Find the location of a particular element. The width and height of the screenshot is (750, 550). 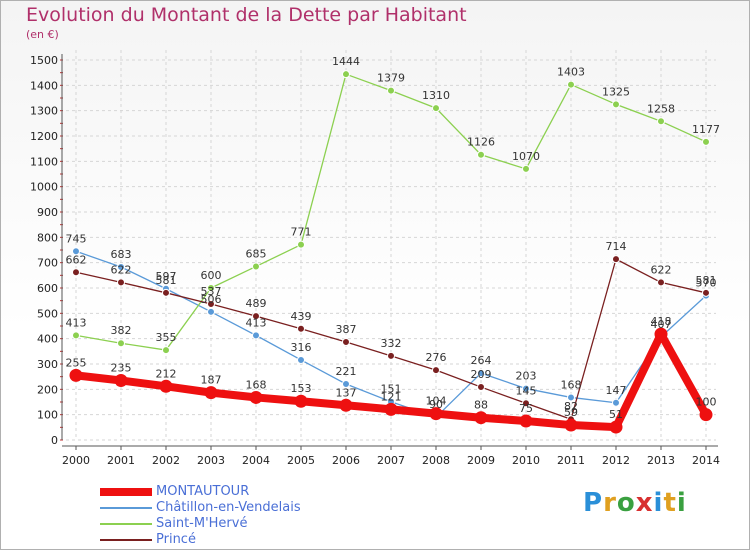

x-tick-label: 2013 is located at coordinates (661, 460).